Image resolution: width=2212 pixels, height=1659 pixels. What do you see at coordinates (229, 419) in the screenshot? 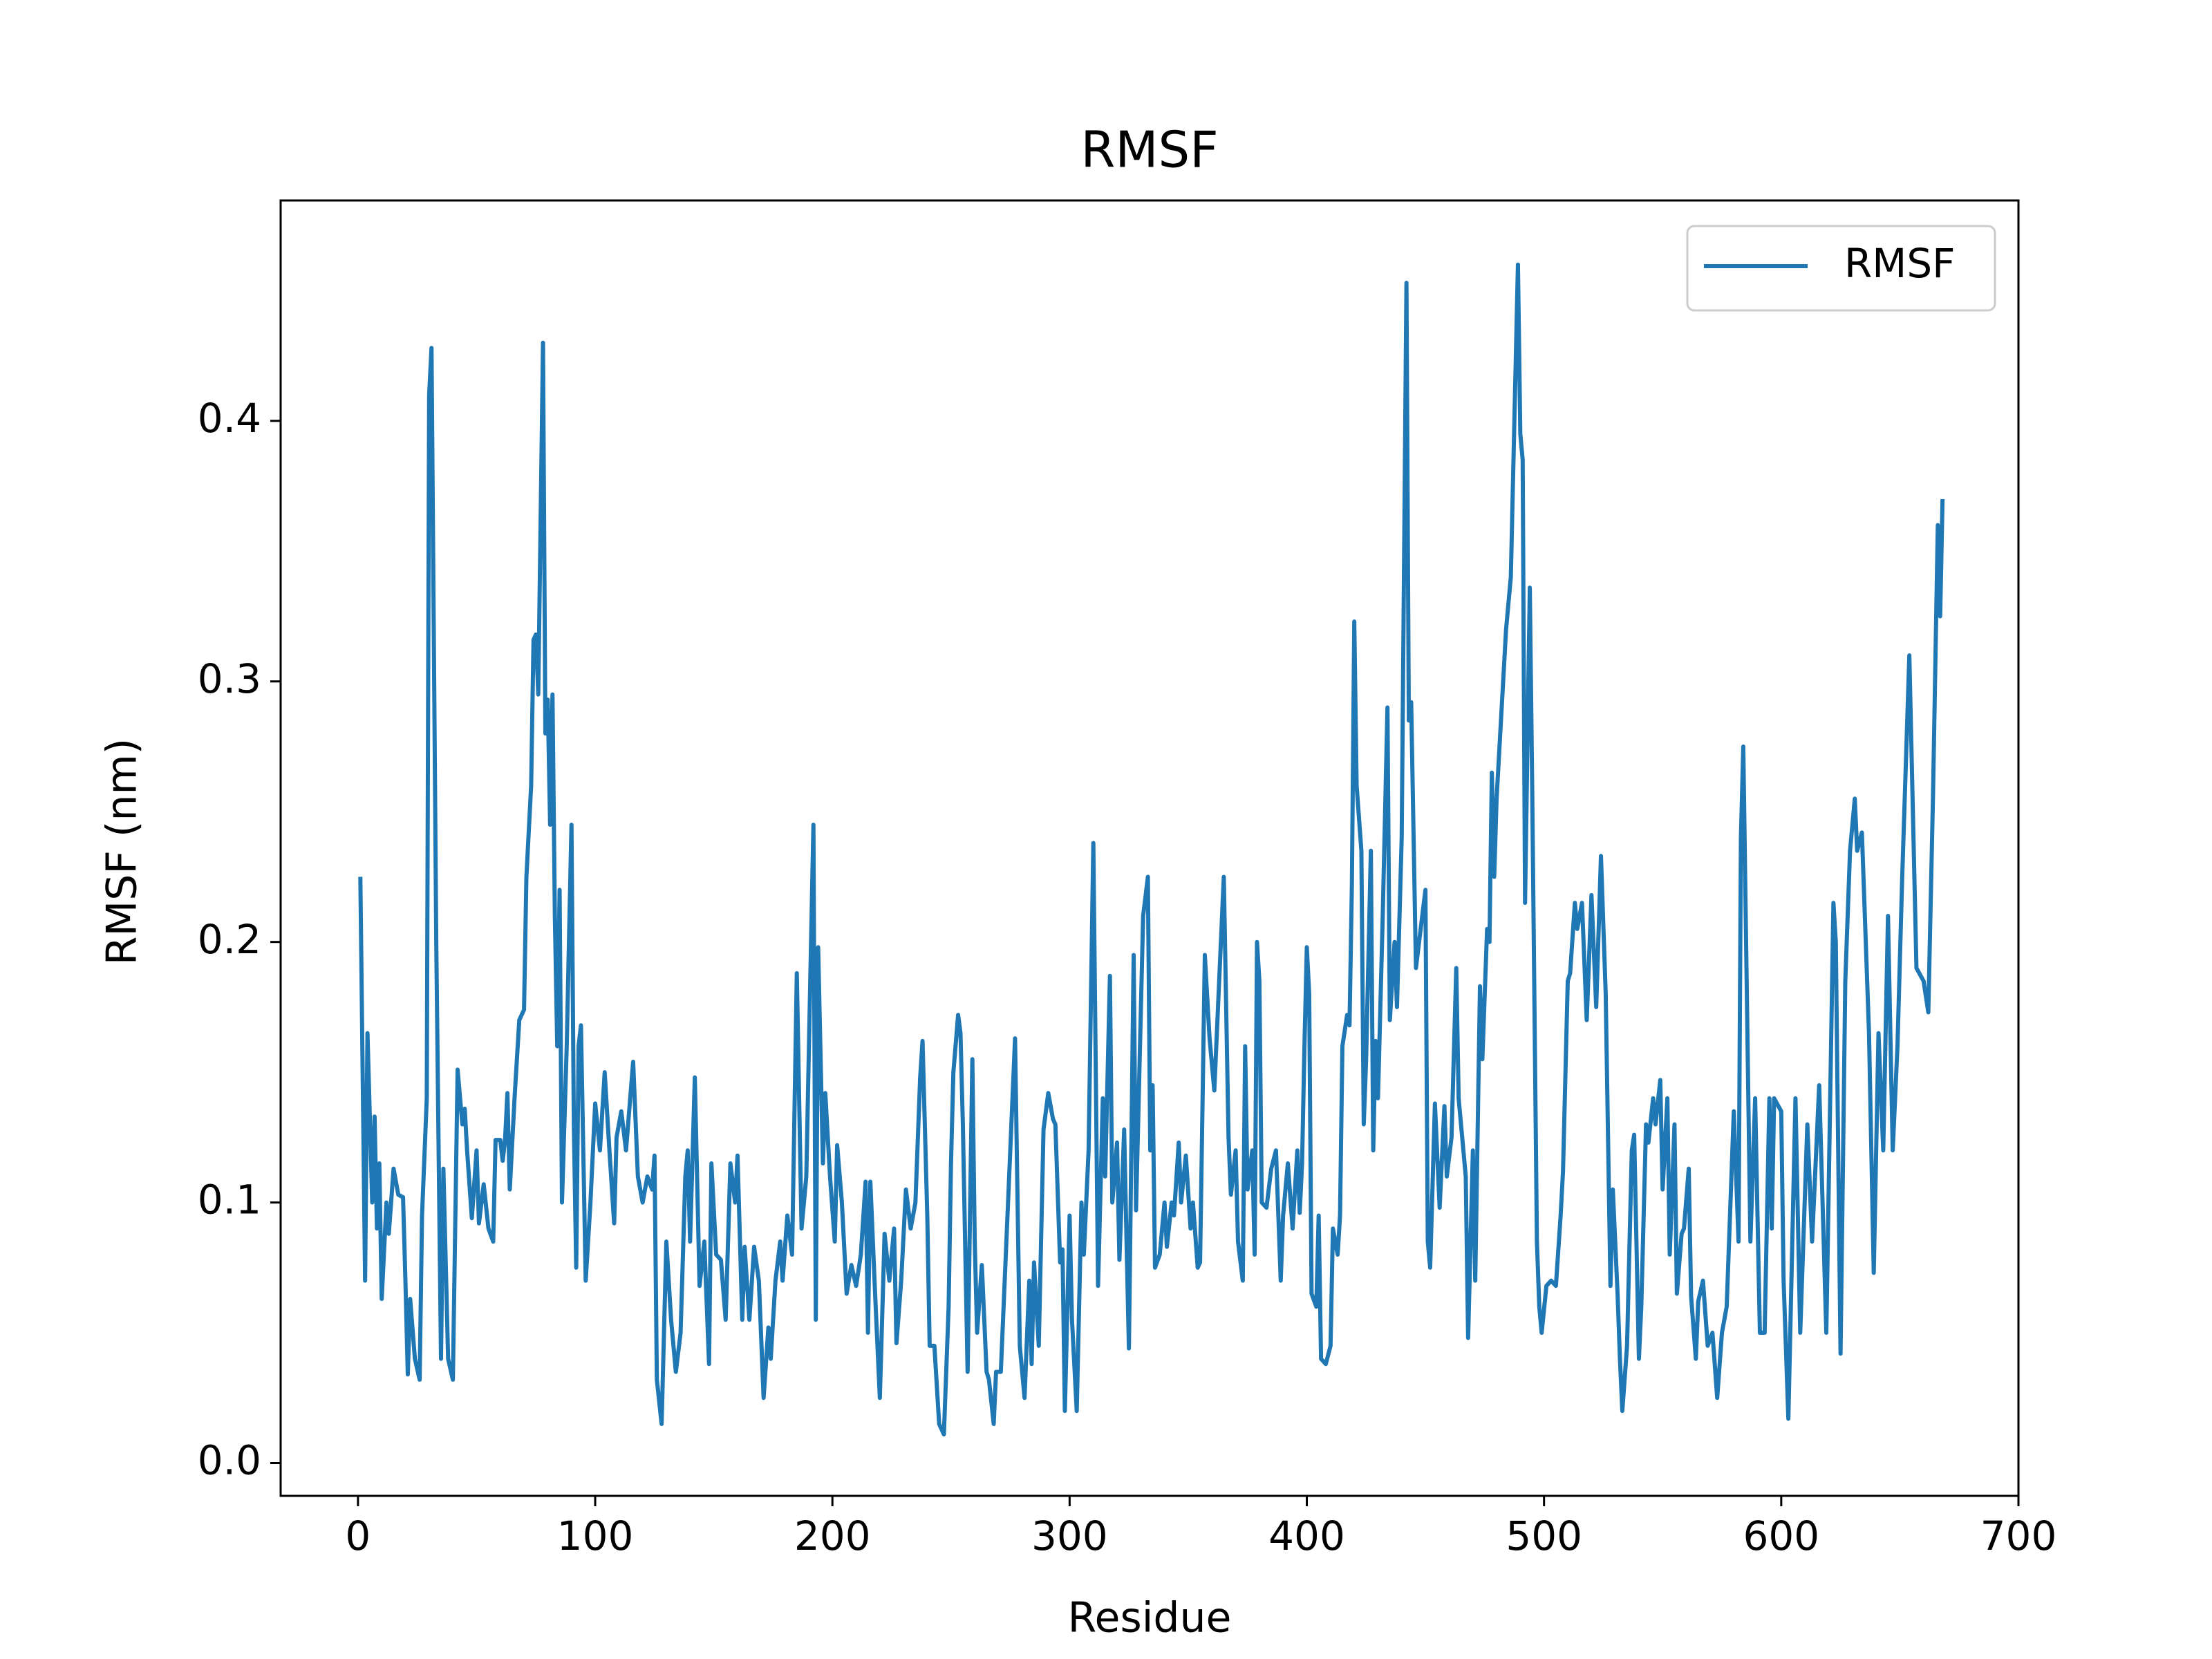
I see `y-tick-label: 0.4` at bounding box center [229, 419].